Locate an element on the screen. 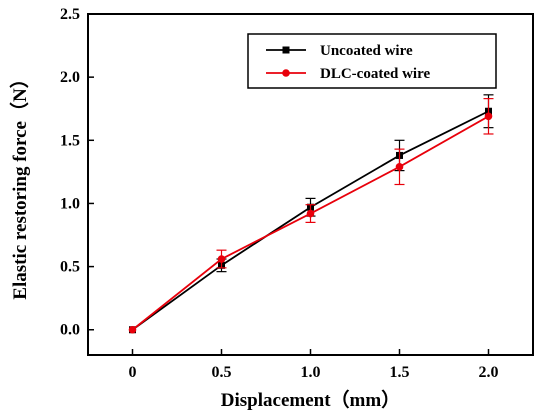 The height and width of the screenshot is (416, 544). y-tick-label: 0.5 is located at coordinates (70, 267).